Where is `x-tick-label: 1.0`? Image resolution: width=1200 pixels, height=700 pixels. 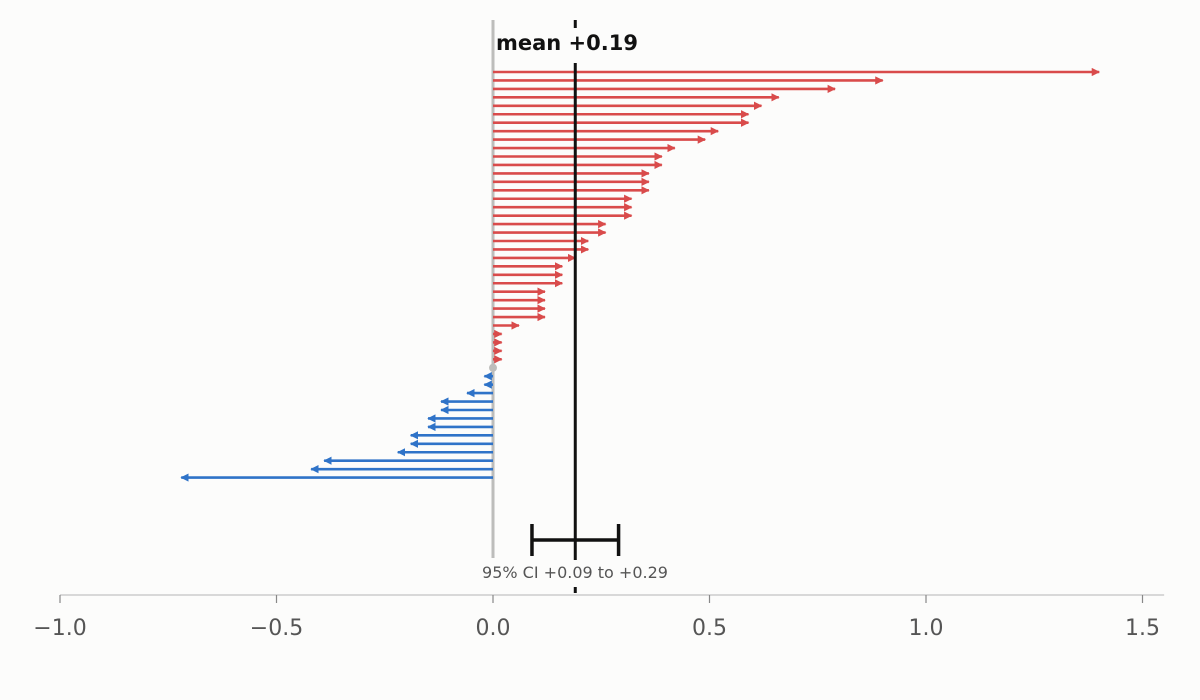 x-tick-label: 1.0 is located at coordinates (926, 628).